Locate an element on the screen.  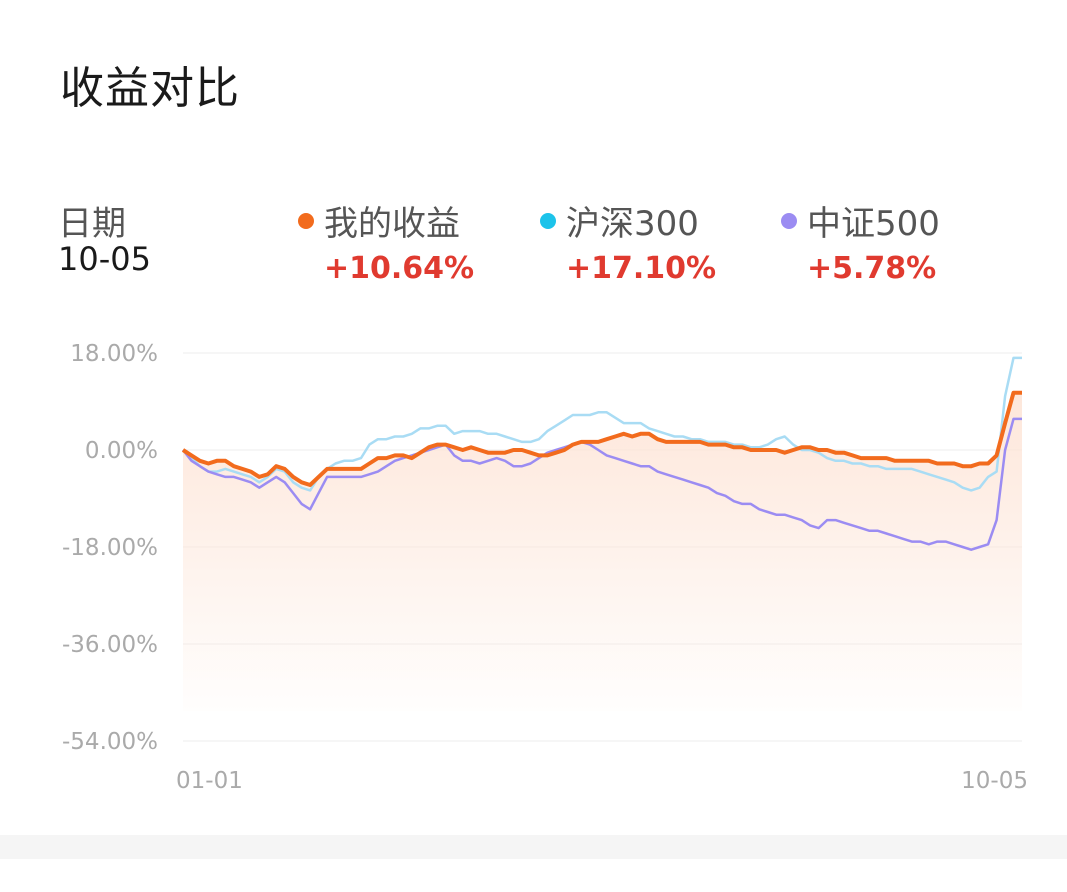
footer-band is located at coordinates (533, 847).